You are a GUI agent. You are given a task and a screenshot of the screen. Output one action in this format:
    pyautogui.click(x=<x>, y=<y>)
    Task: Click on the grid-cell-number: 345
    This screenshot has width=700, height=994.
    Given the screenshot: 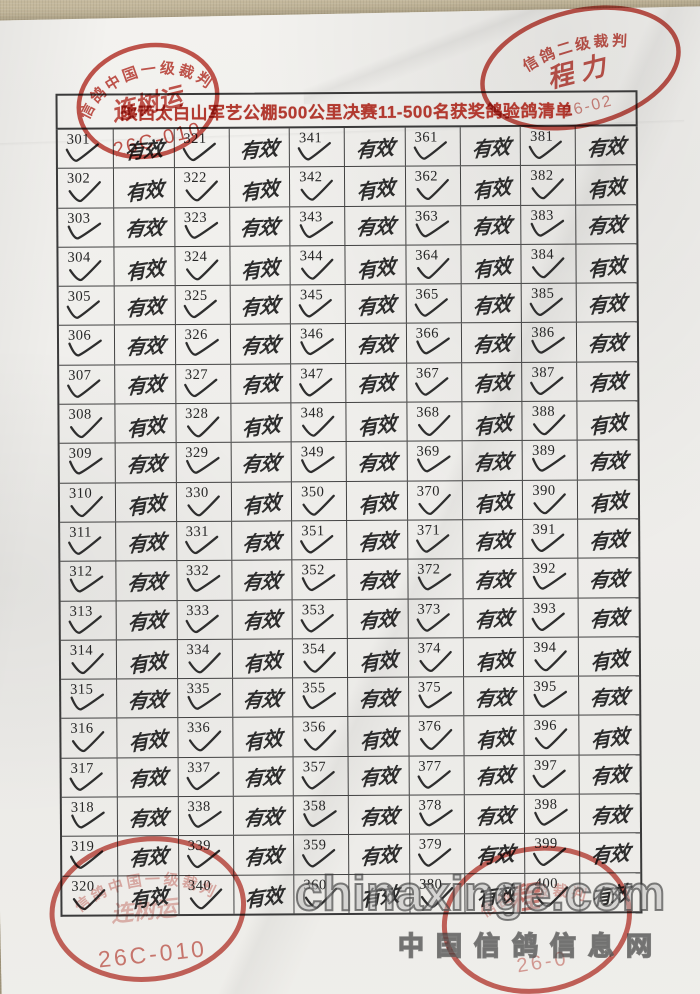 What is the action you would take?
    pyautogui.click(x=317, y=304)
    